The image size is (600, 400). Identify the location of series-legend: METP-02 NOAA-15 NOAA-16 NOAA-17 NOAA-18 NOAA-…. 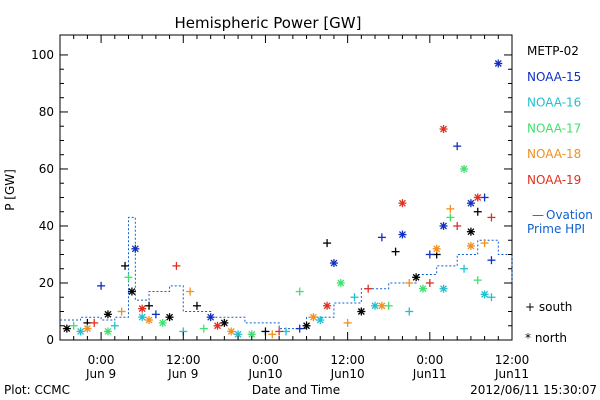
(554, 115).